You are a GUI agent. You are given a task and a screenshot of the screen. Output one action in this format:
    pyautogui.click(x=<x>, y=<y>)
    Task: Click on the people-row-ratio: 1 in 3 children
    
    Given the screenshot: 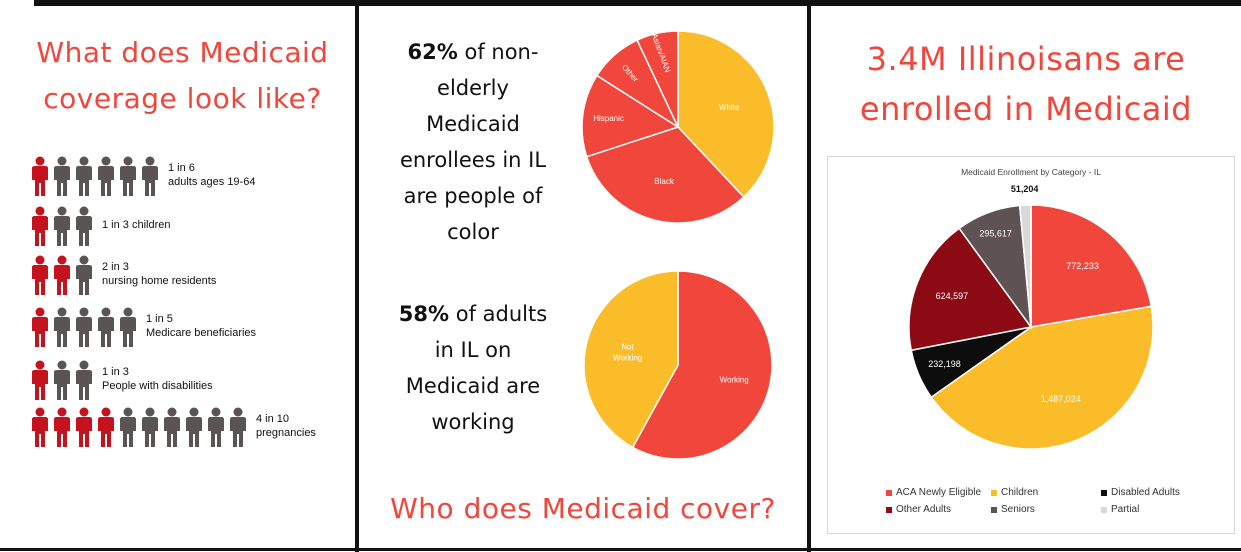 What is the action you would take?
    pyautogui.click(x=136, y=225)
    